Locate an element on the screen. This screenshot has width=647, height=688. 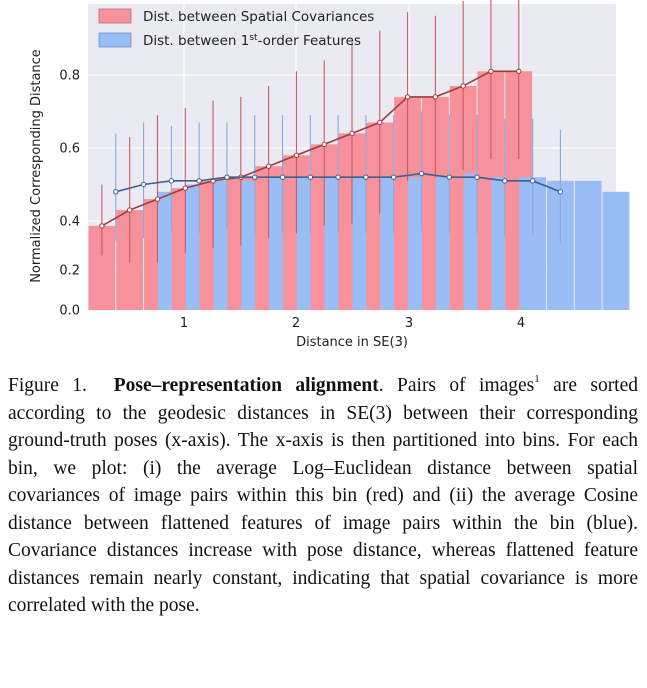
legend-swatch-blue is located at coordinates (115, 40).